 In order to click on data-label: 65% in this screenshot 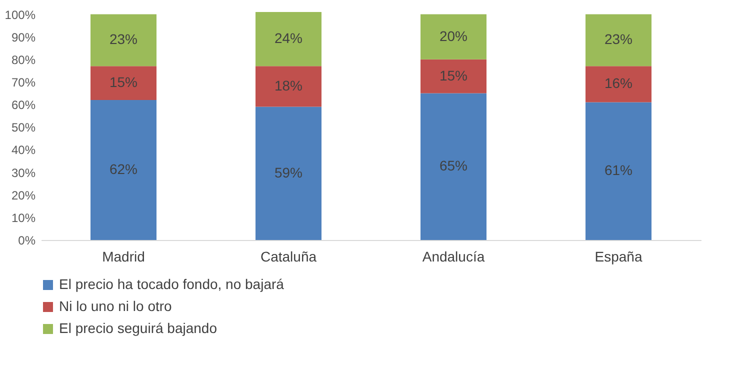, I will do `click(453, 166)`.